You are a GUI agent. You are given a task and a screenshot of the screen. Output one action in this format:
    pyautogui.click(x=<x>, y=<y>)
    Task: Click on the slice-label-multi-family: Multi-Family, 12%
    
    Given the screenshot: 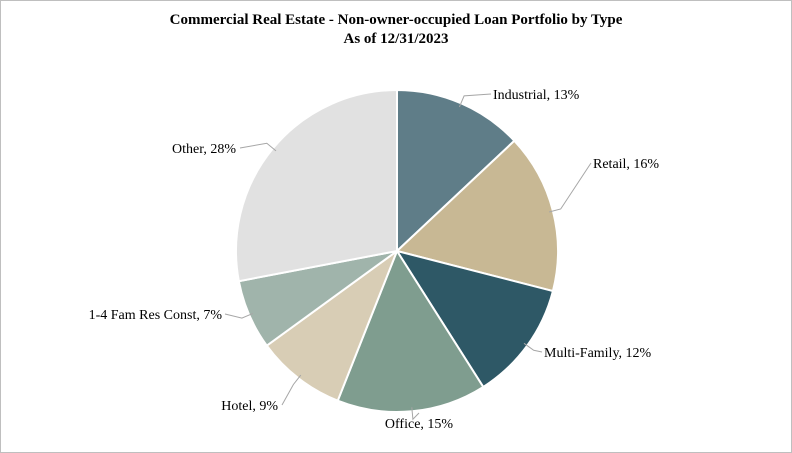 What is the action you would take?
    pyautogui.click(x=598, y=353)
    